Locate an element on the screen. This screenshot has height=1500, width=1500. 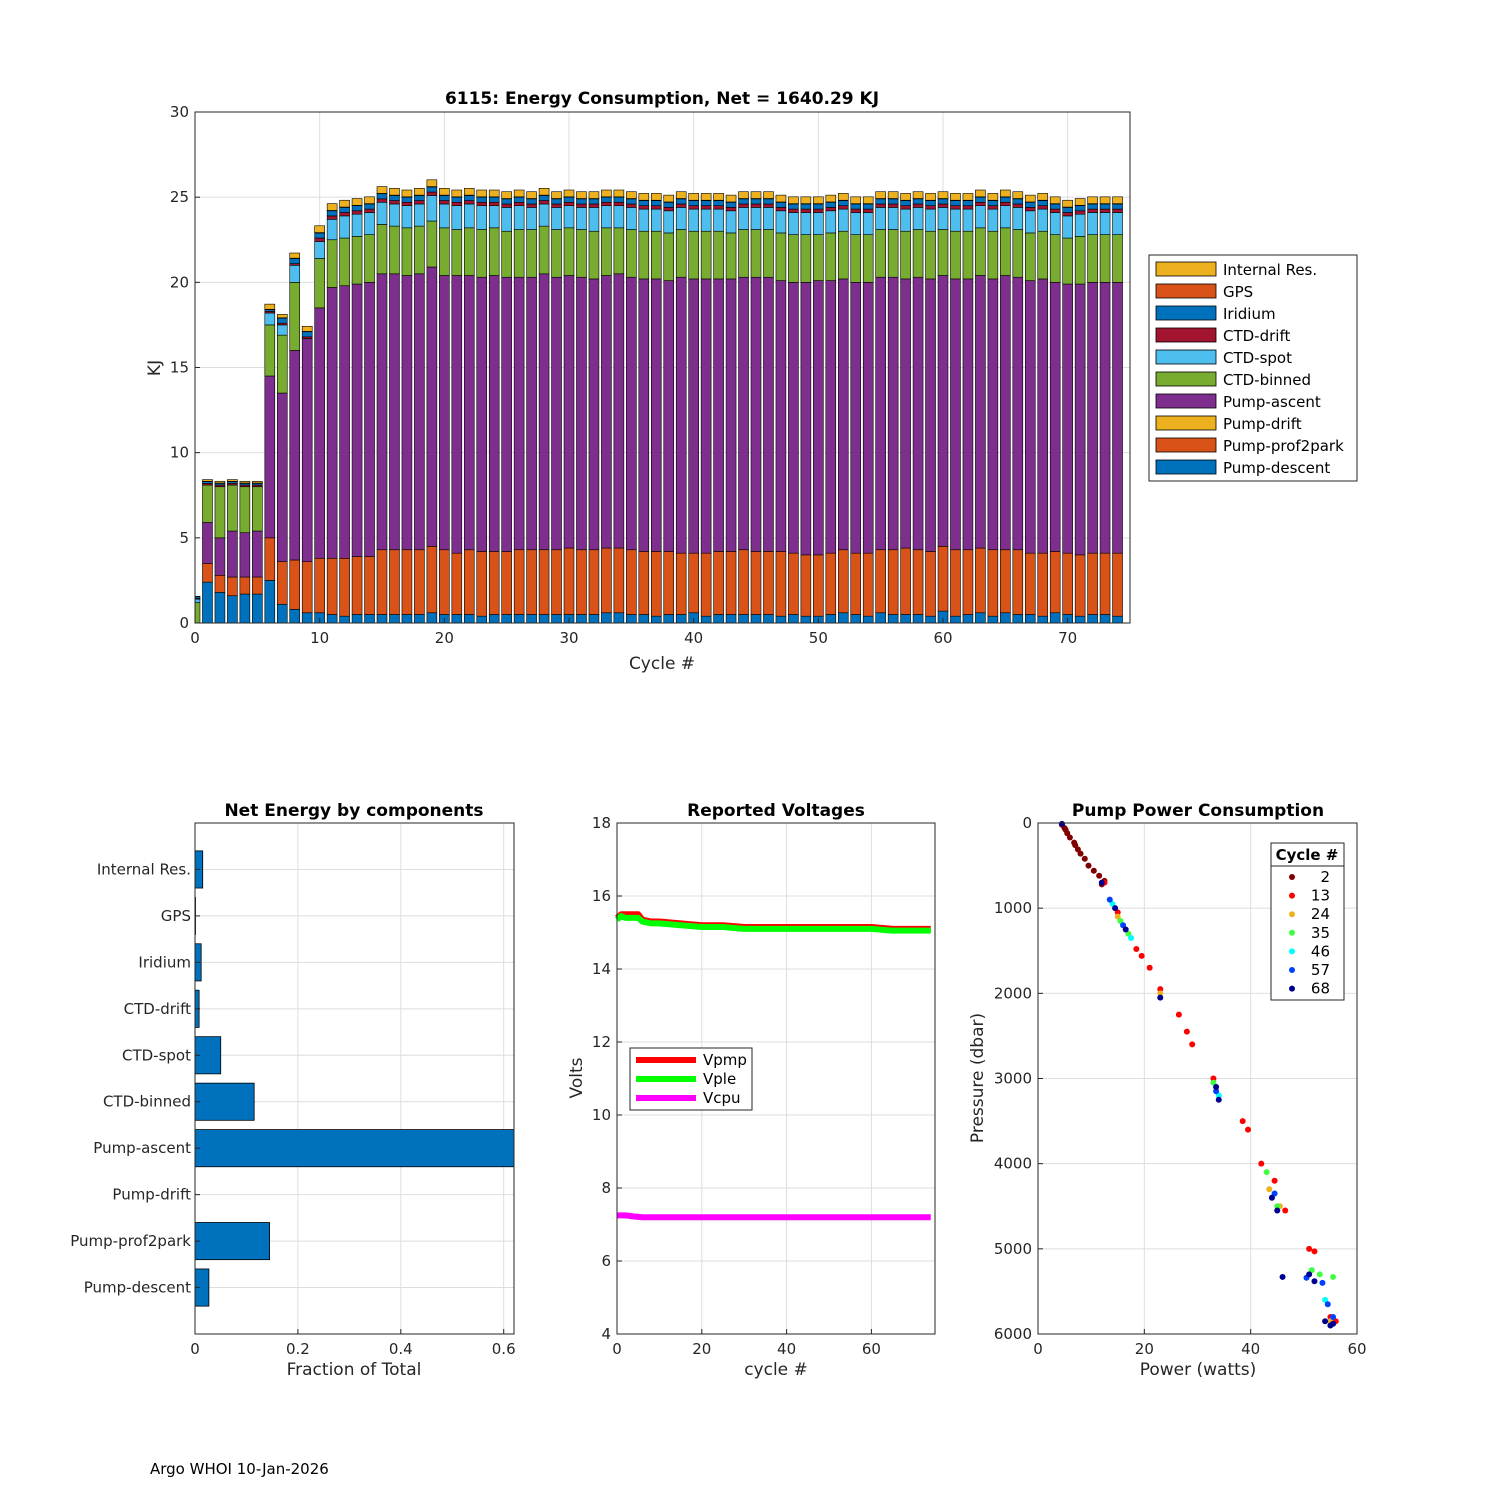
components-chart-title: Net Energy by components is located at coordinates (353, 811).